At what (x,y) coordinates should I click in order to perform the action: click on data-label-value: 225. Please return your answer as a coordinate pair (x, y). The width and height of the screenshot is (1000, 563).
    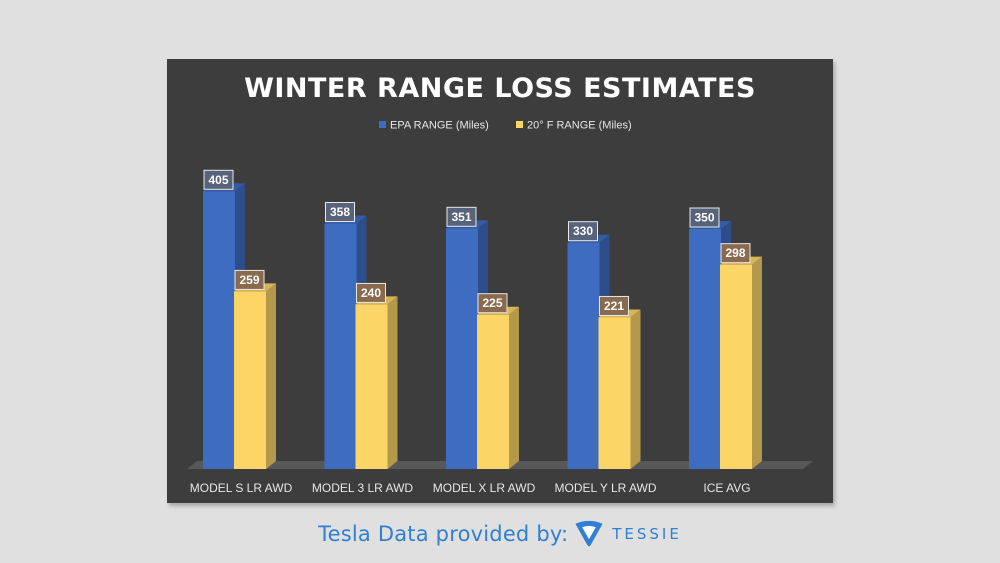
    Looking at the image, I should click on (492, 303).